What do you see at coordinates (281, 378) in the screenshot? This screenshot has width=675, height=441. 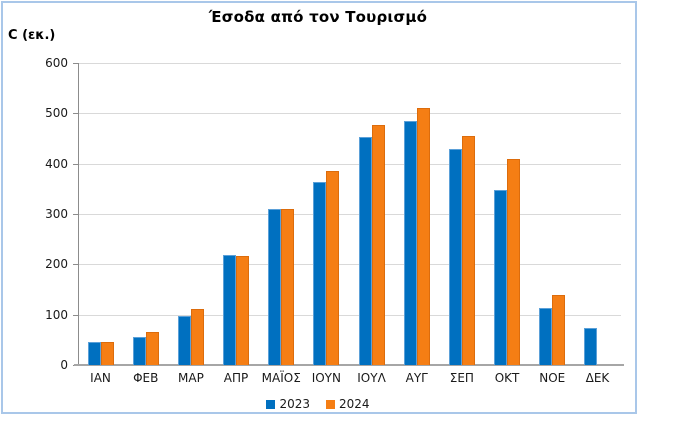 I see `x-label-ΜΑΪΟΣ: ΜΑΪΟΣ` at bounding box center [281, 378].